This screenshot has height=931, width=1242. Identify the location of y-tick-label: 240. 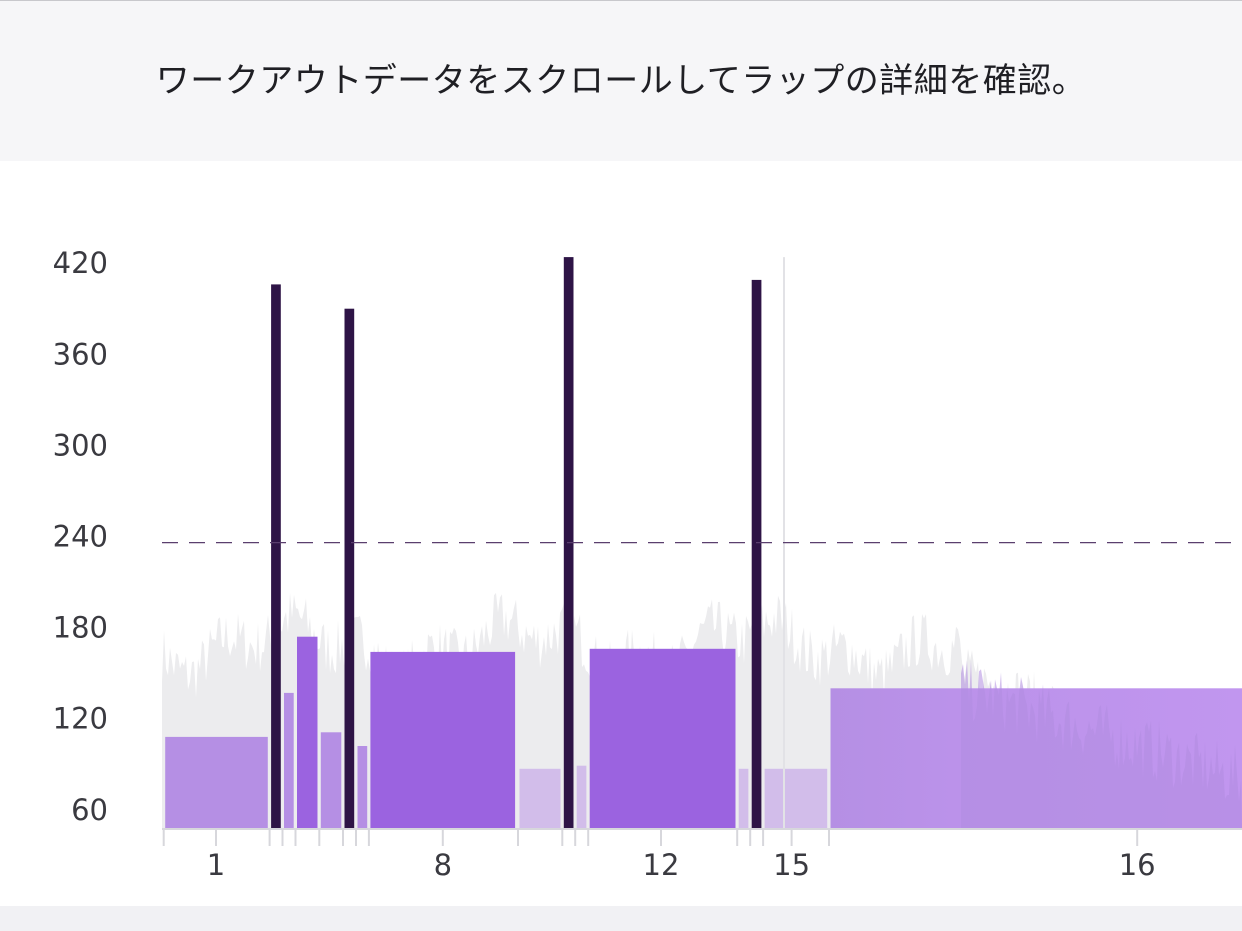
(80, 537).